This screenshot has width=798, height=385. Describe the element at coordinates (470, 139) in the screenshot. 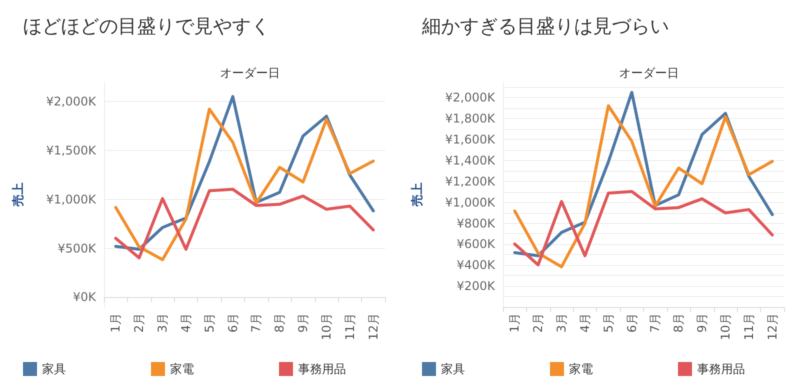

I see `y-tick-label: ¥1,600K` at that location.